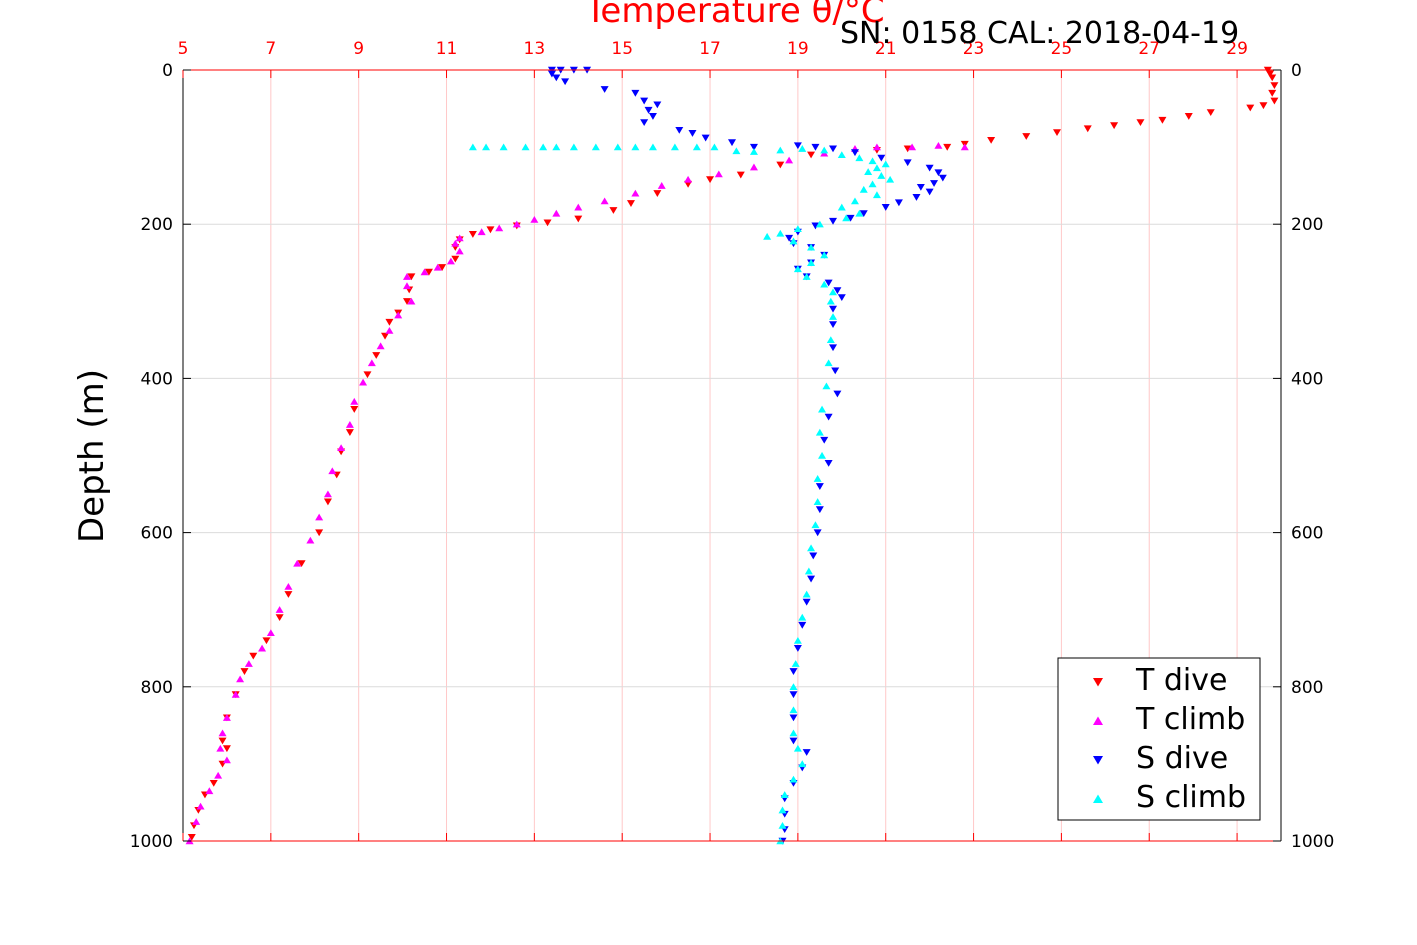 This screenshot has width=1417, height=945. I want to click on y-axis-label: Depth (m), so click(92, 456).